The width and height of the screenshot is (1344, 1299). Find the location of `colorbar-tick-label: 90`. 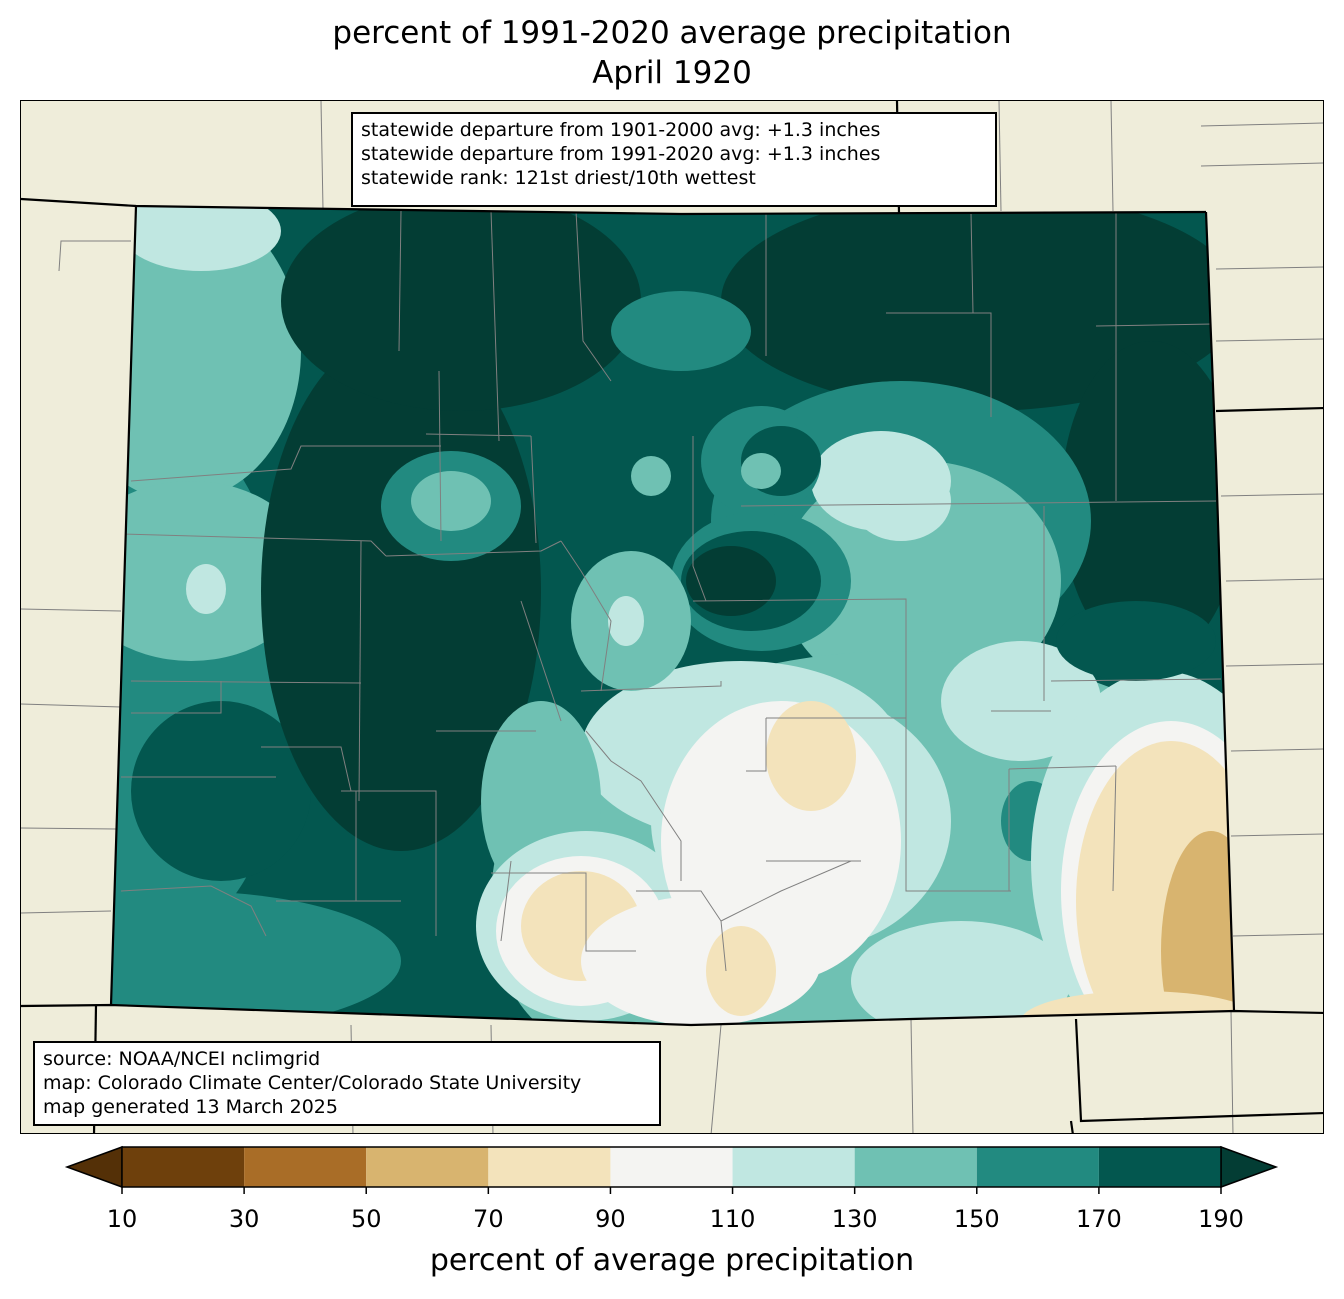

colorbar-tick-label: 90 is located at coordinates (610, 1219).